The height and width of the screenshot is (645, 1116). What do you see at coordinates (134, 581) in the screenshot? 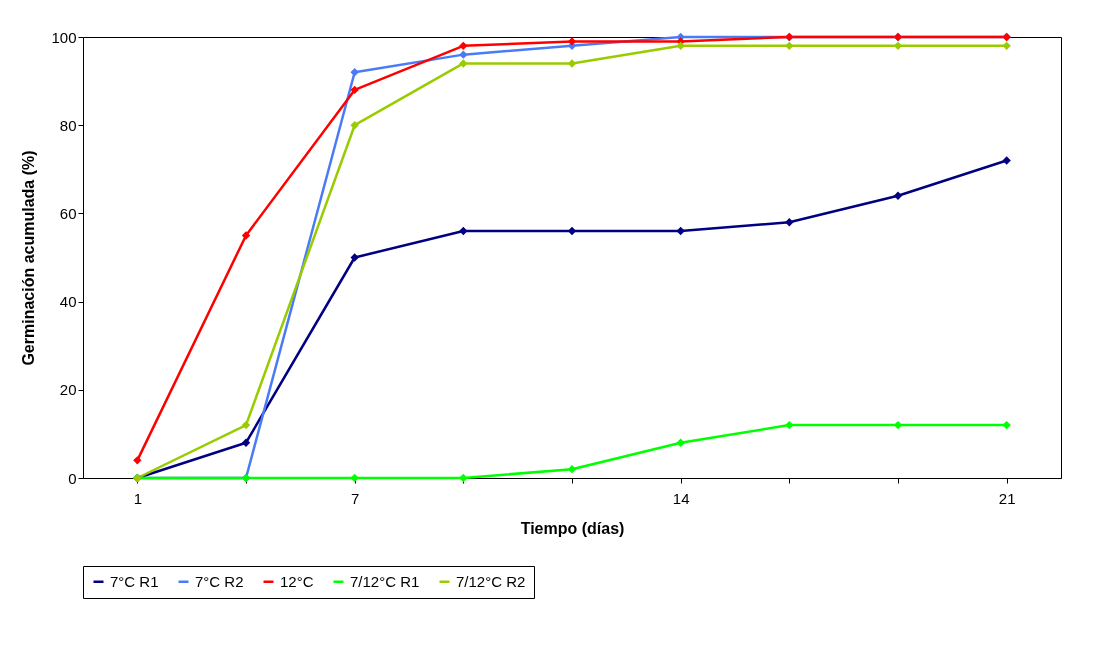
I see `legend-label: 7°C R1` at bounding box center [134, 581].